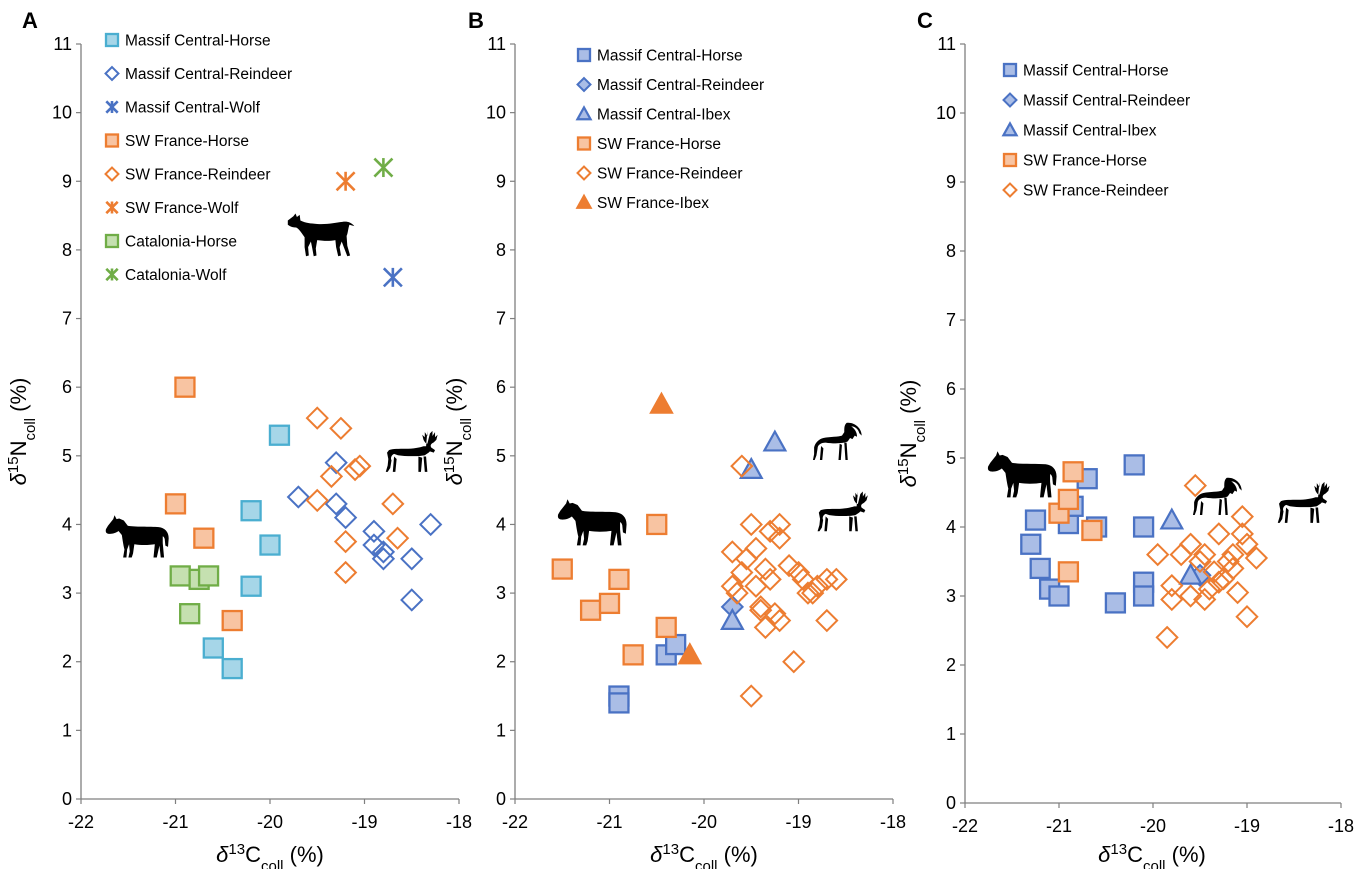 The height and width of the screenshot is (869, 1365). What do you see at coordinates (609, 822) in the screenshot?
I see `x-tick-label: -21` at bounding box center [609, 822].